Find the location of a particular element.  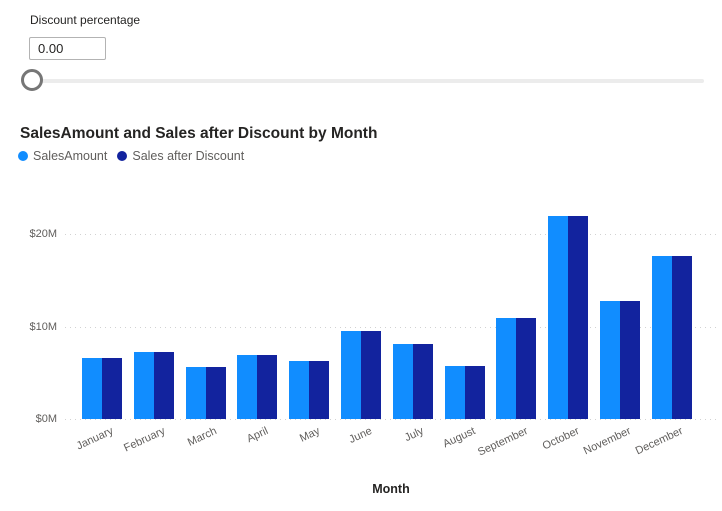

bar-group-december is located at coordinates (671, 337).